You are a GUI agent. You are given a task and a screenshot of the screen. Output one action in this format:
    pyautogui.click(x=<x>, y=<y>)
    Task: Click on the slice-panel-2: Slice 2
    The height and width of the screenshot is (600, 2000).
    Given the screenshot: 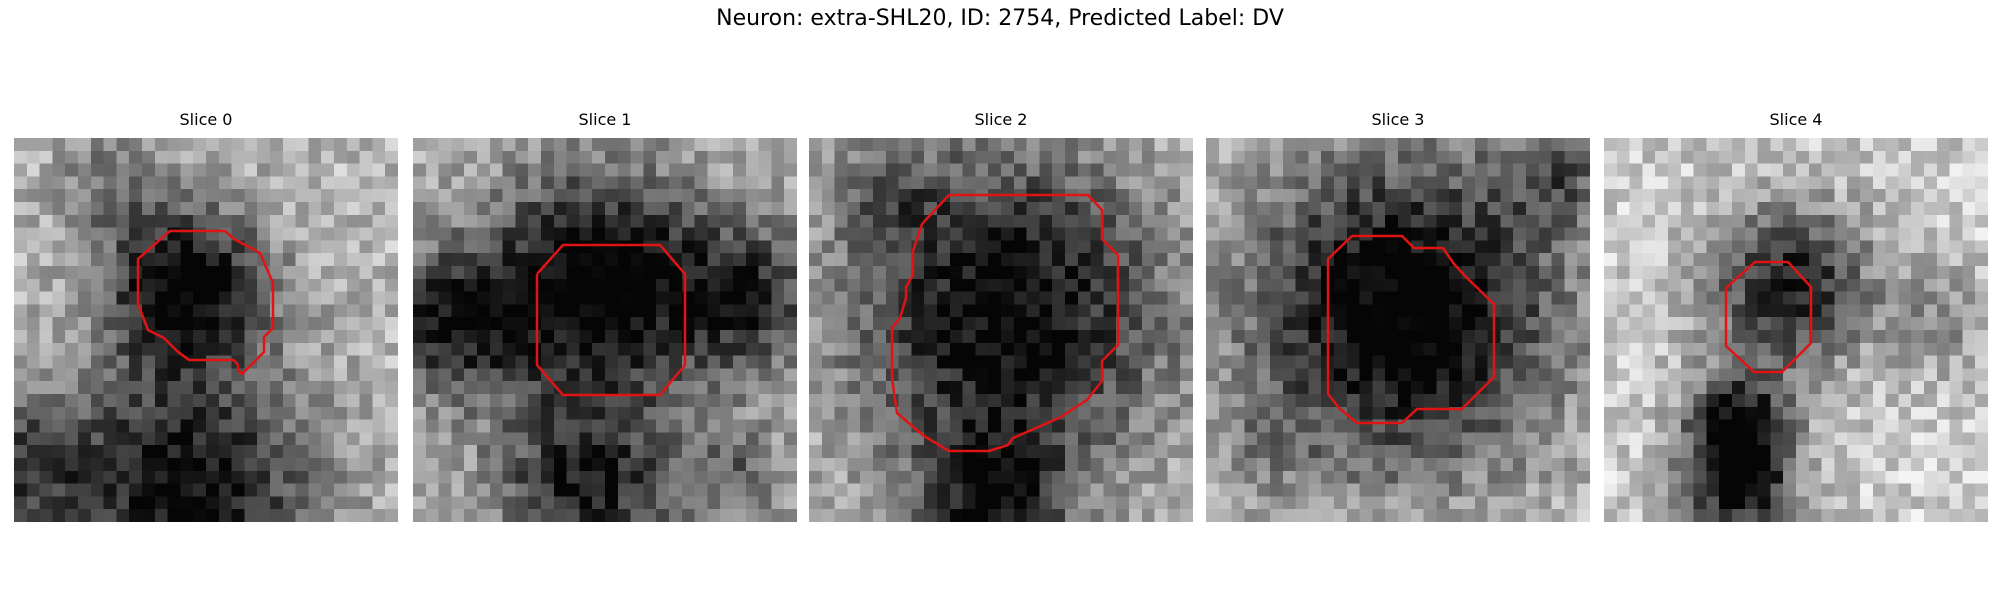 What is the action you would take?
    pyautogui.click(x=1001, y=316)
    